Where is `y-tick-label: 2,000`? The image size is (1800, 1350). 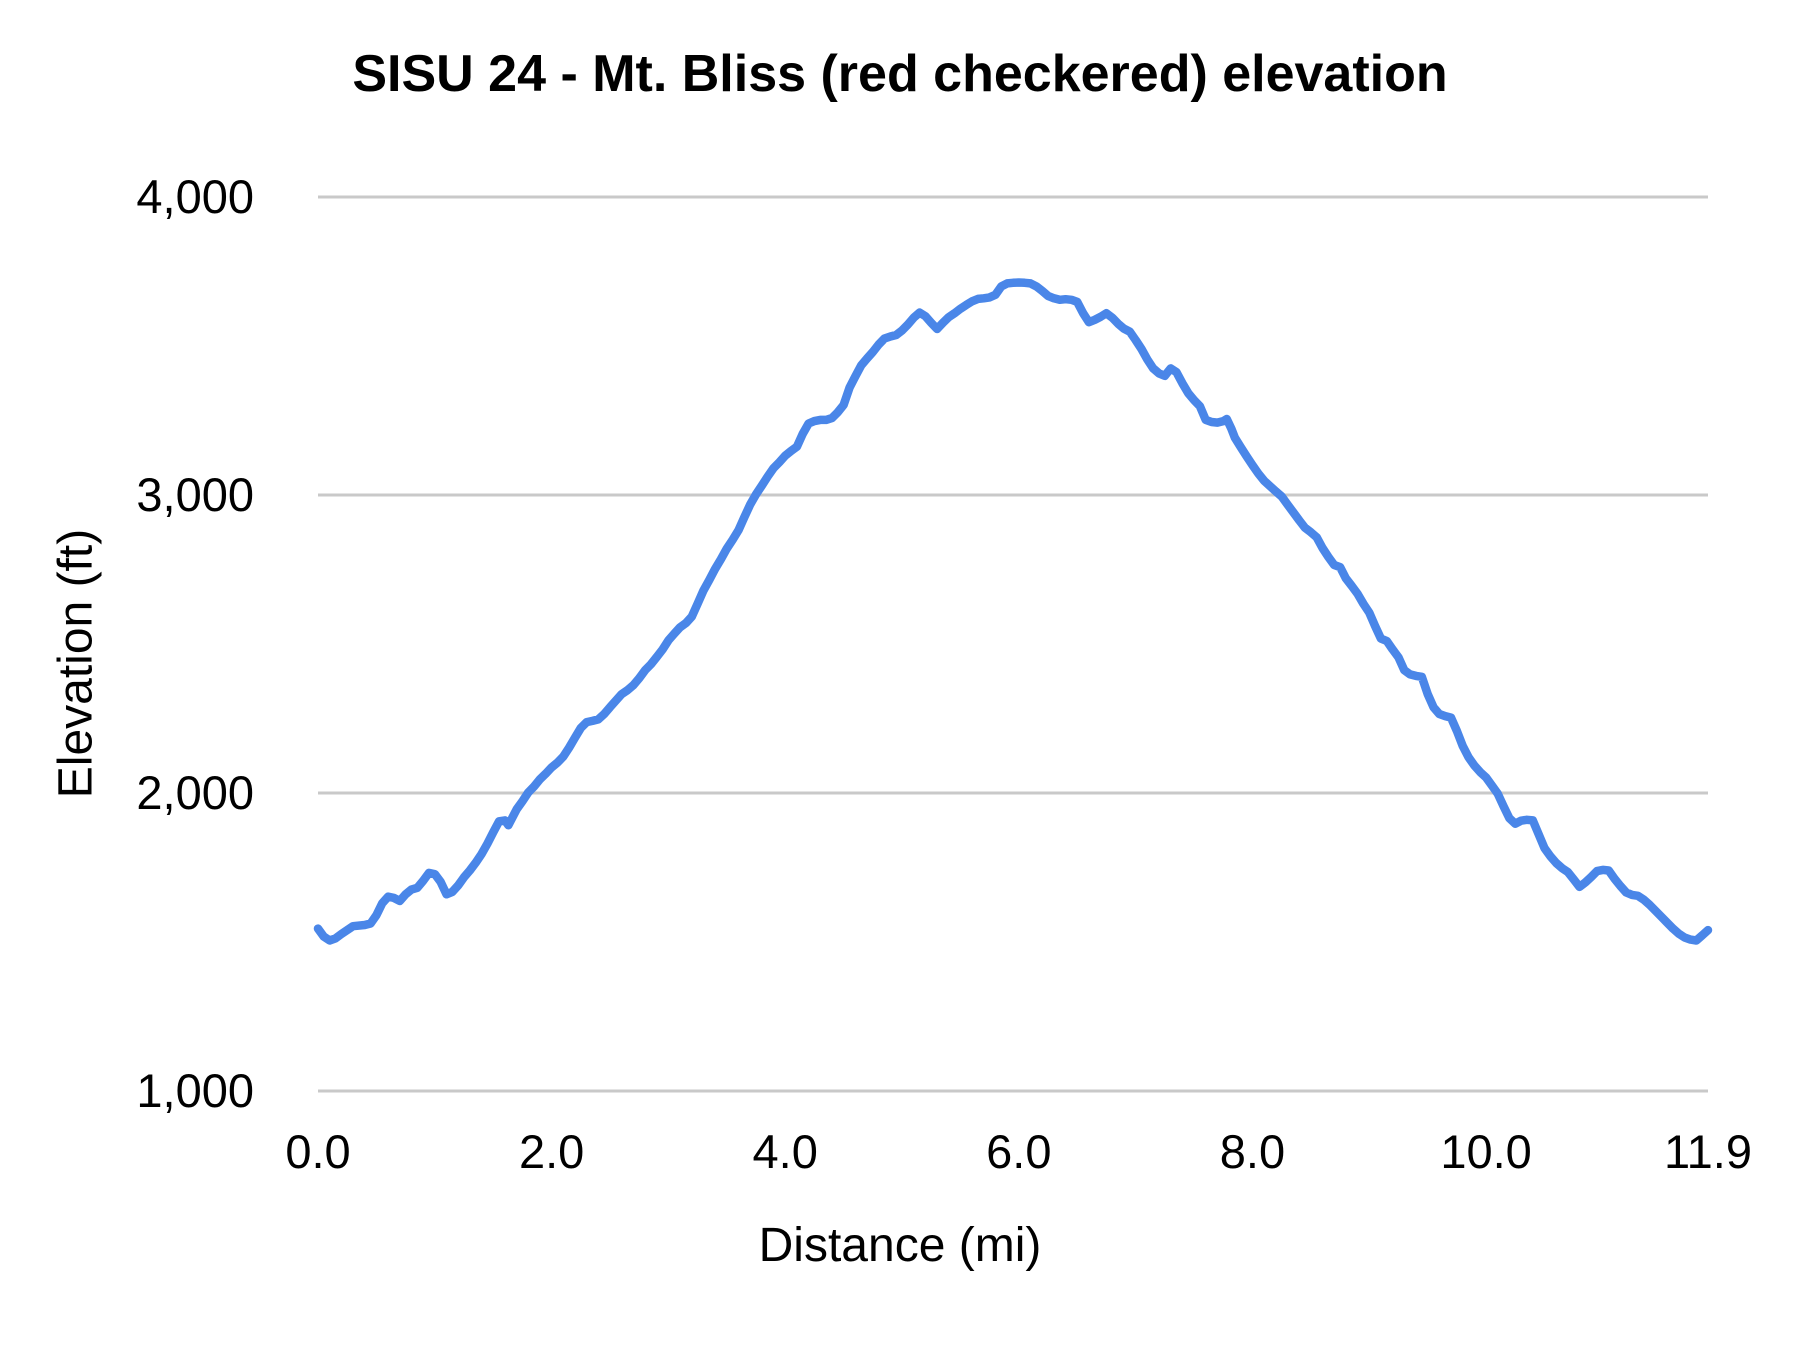
y-tick-label: 2,000 is located at coordinates (195, 792).